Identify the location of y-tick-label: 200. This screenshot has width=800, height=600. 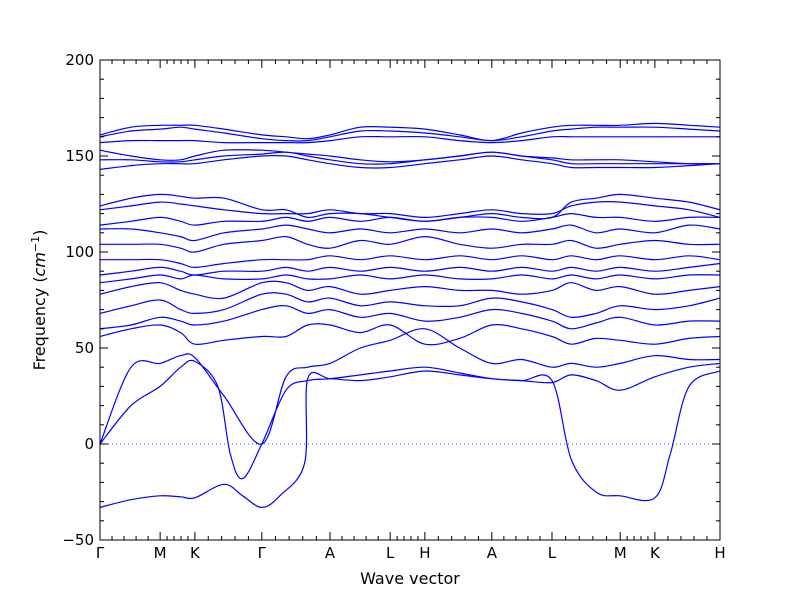
(79, 60).